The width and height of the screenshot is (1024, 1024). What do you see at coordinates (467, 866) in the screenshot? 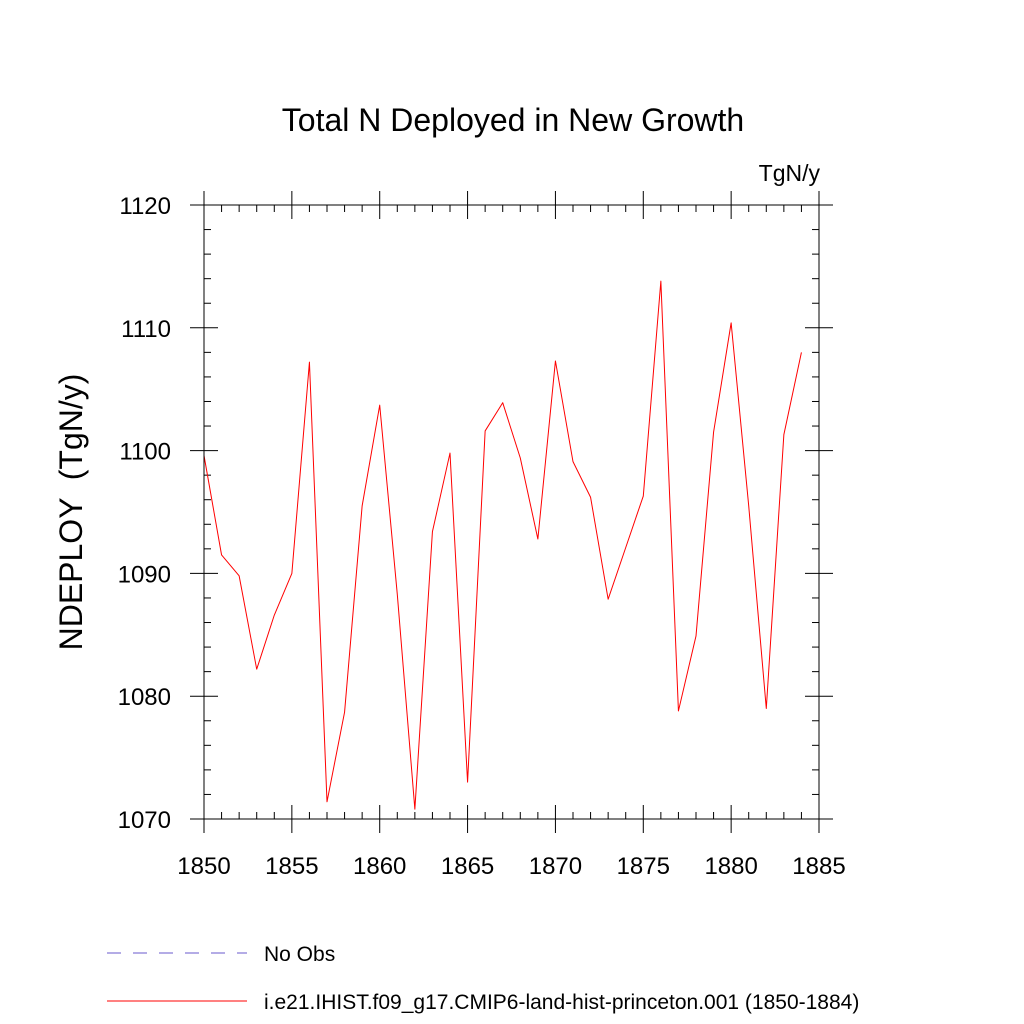
I see `x-tick-label: 1865` at bounding box center [467, 866].